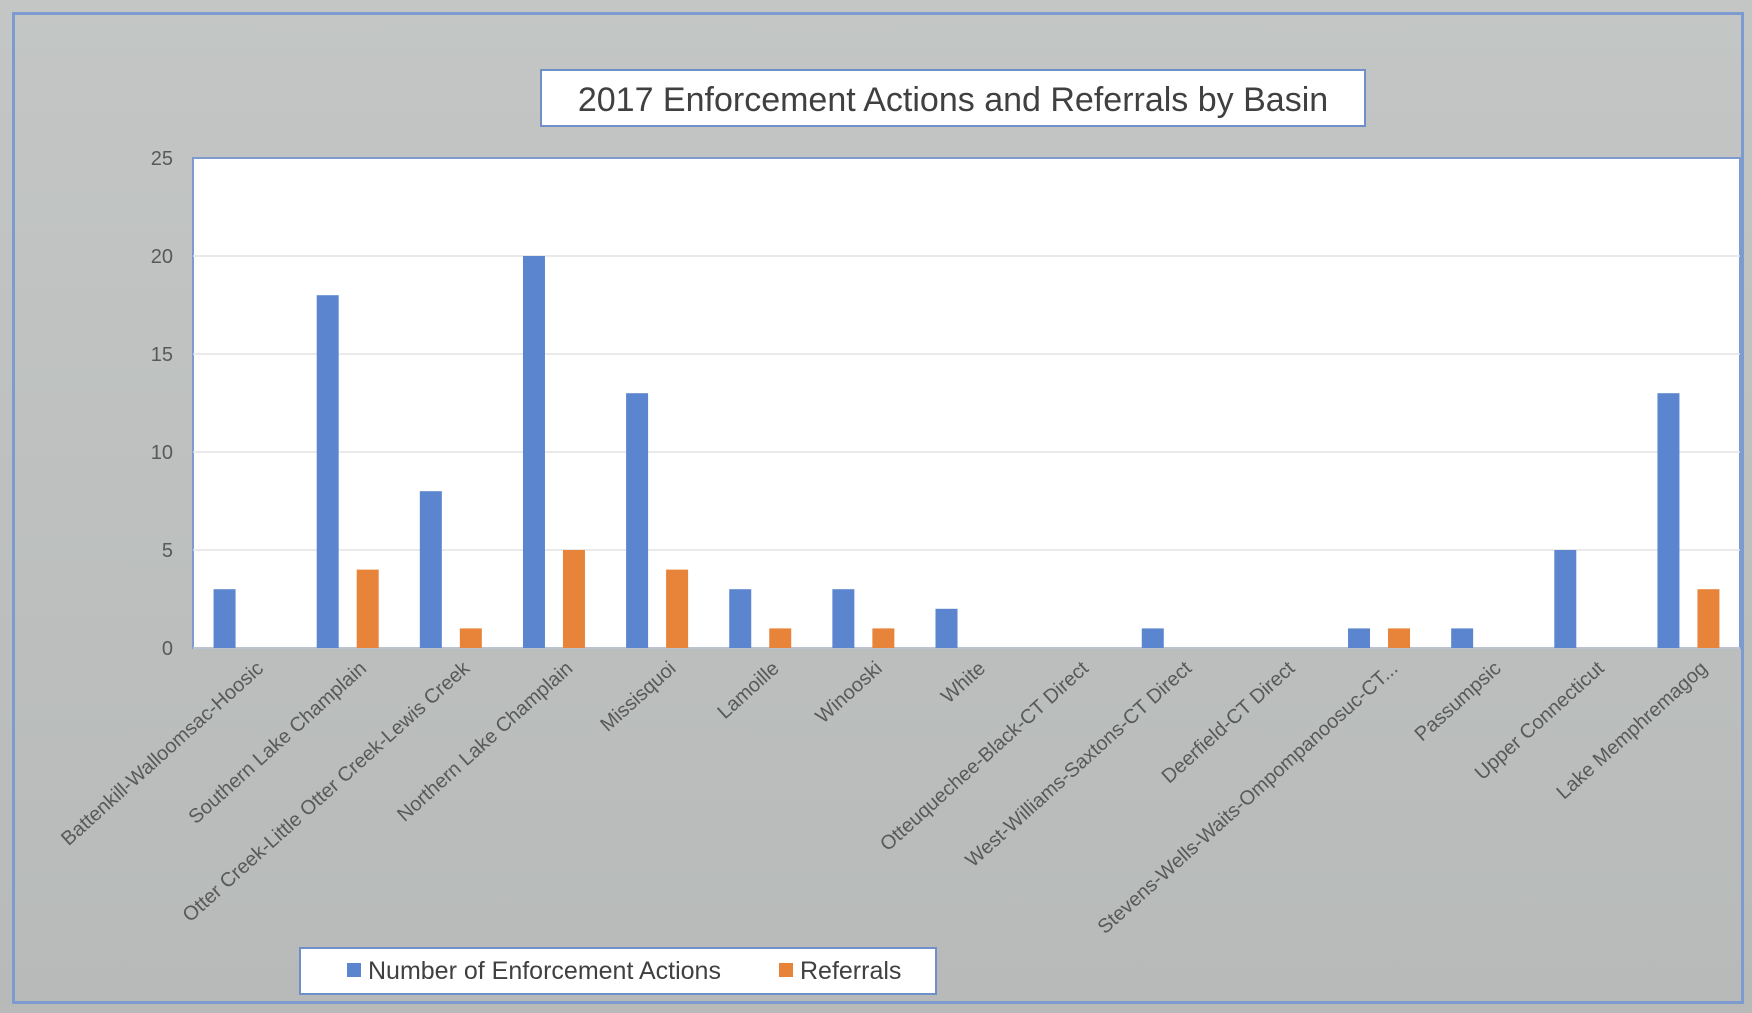 This screenshot has height=1013, width=1752. I want to click on x-tick-label: Otteuquechee-Black-CT Direct, so click(984, 756).